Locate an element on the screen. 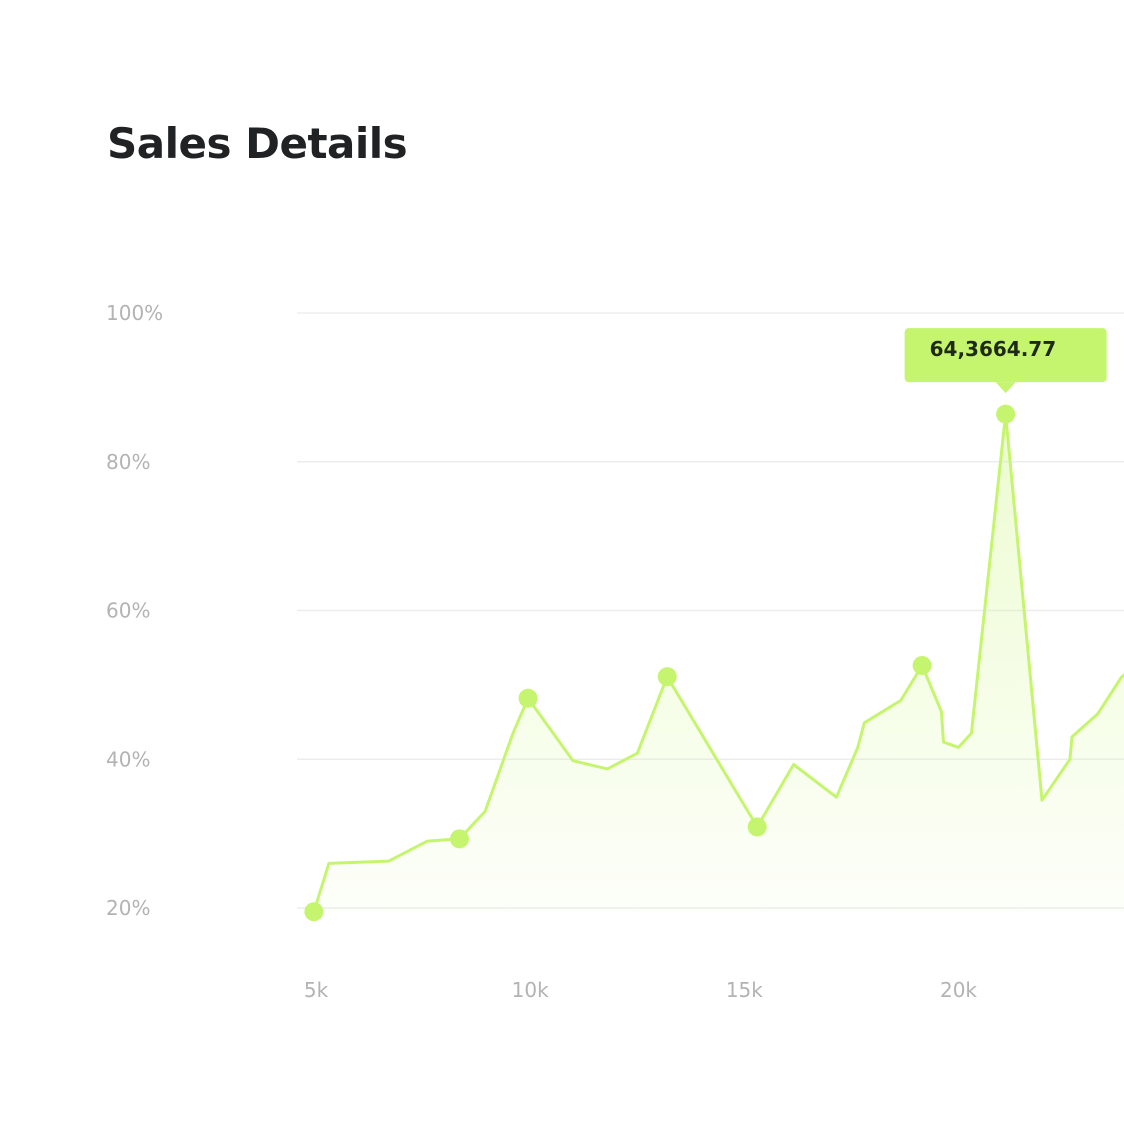 The height and width of the screenshot is (1124, 1124). y-tick-label: 20% is located at coordinates (128, 908).